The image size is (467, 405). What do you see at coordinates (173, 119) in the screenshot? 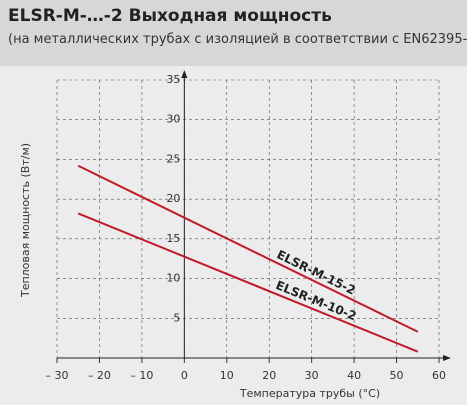
I see `y-tick-label: 30` at bounding box center [173, 119].